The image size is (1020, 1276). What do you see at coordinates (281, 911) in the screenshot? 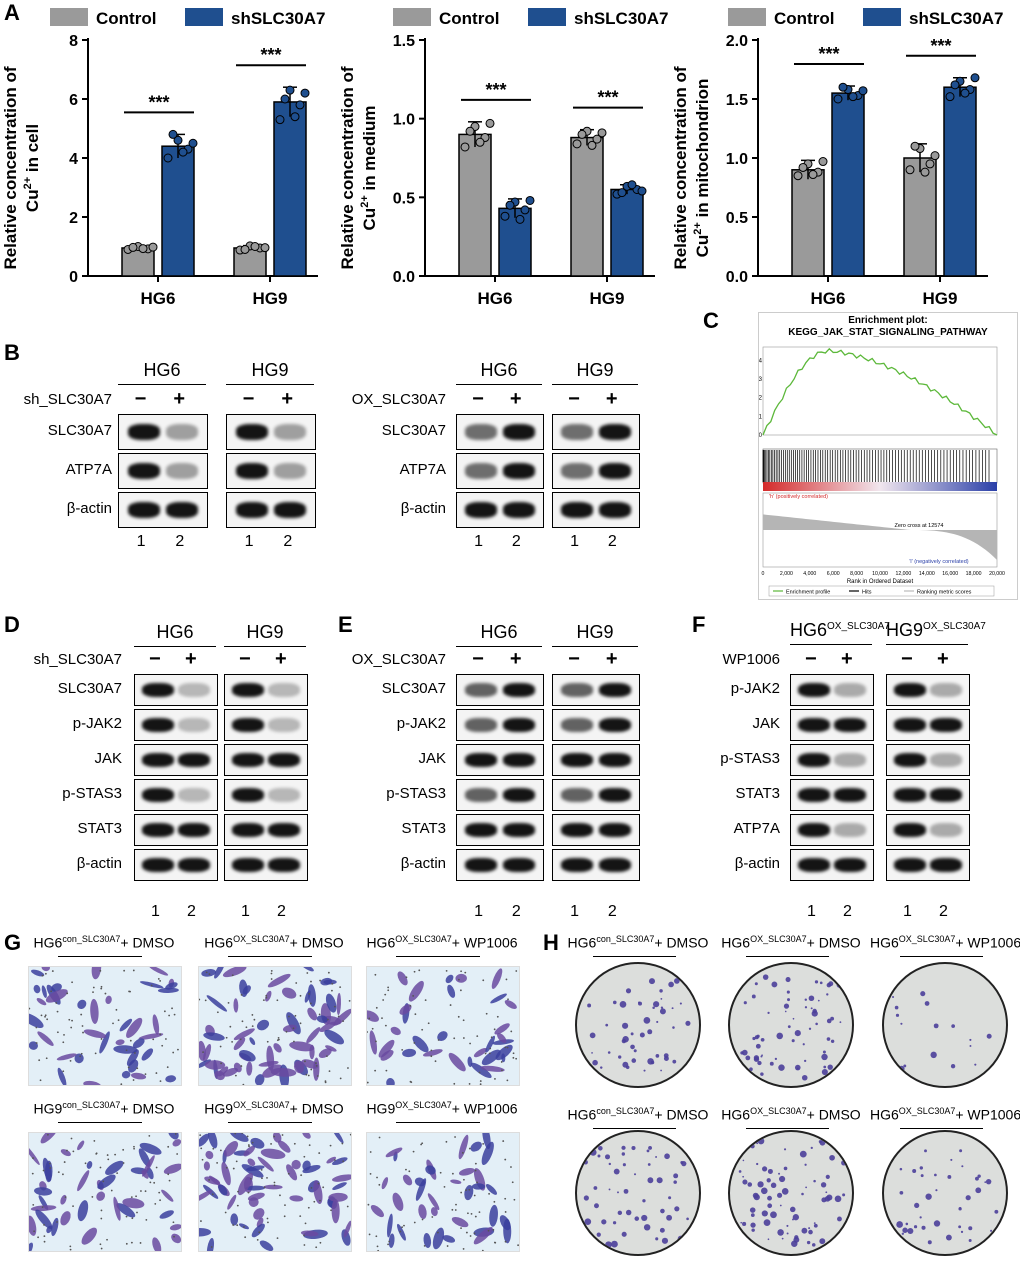
I see `lane-number: 2` at bounding box center [281, 911].